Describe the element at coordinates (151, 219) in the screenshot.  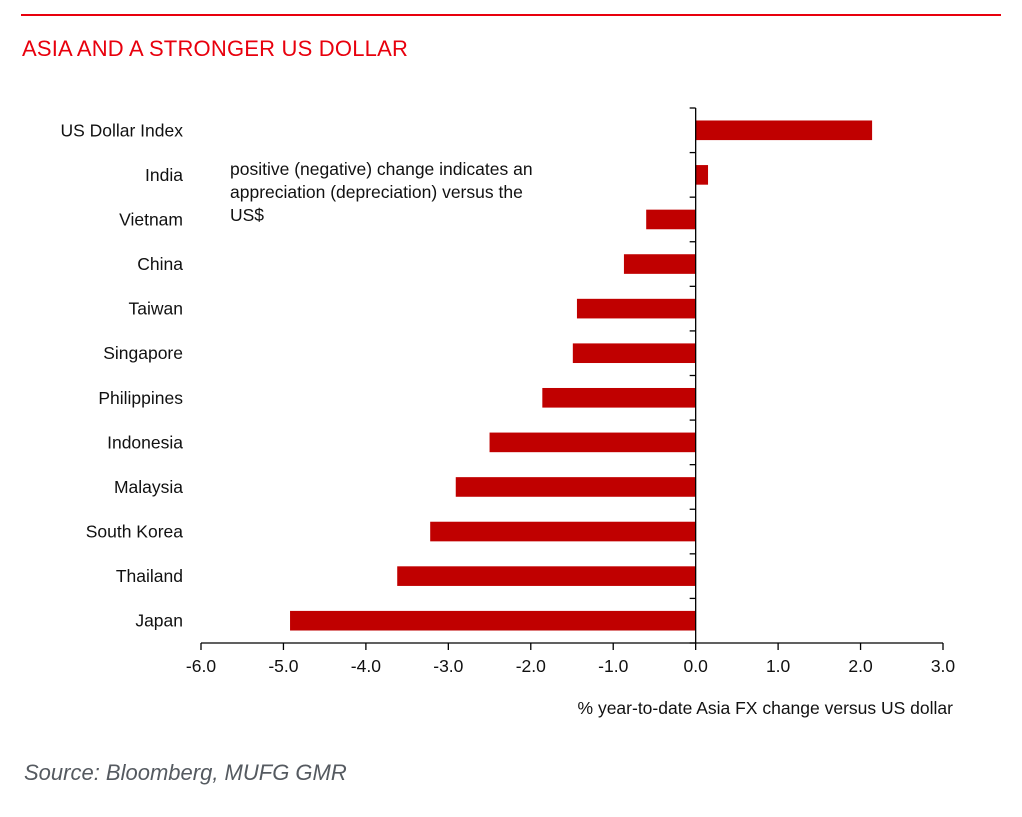
I see `category-label: Vietnam` at that location.